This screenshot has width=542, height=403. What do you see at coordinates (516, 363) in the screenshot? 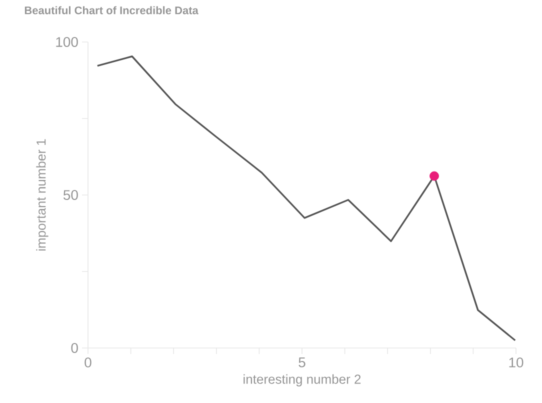
I see `x-tick-label: 10` at bounding box center [516, 363].